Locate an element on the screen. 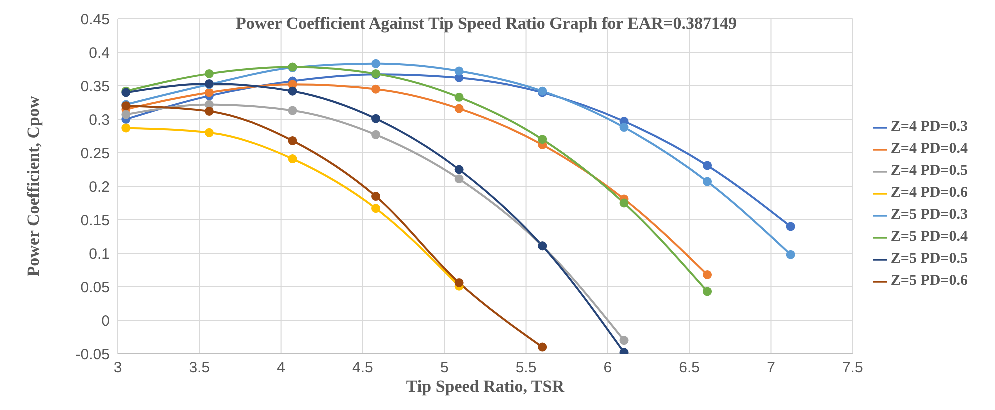  x-axis-title: Tip Speed Ratio, TSR is located at coordinates (486, 386).